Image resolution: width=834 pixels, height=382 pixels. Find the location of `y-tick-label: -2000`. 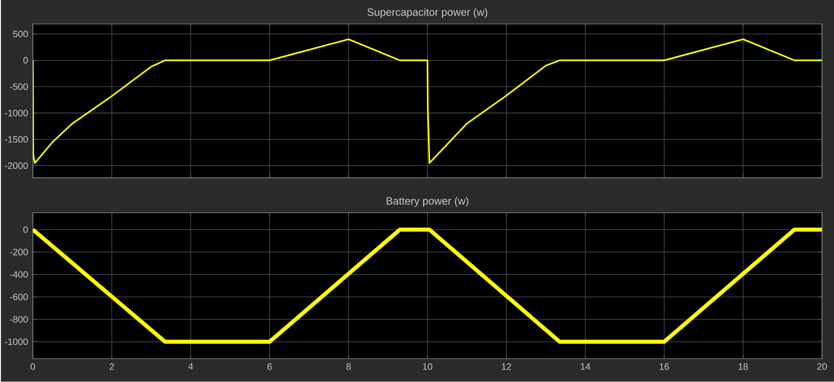

y-tick-label: -2000 is located at coordinates (16, 166).